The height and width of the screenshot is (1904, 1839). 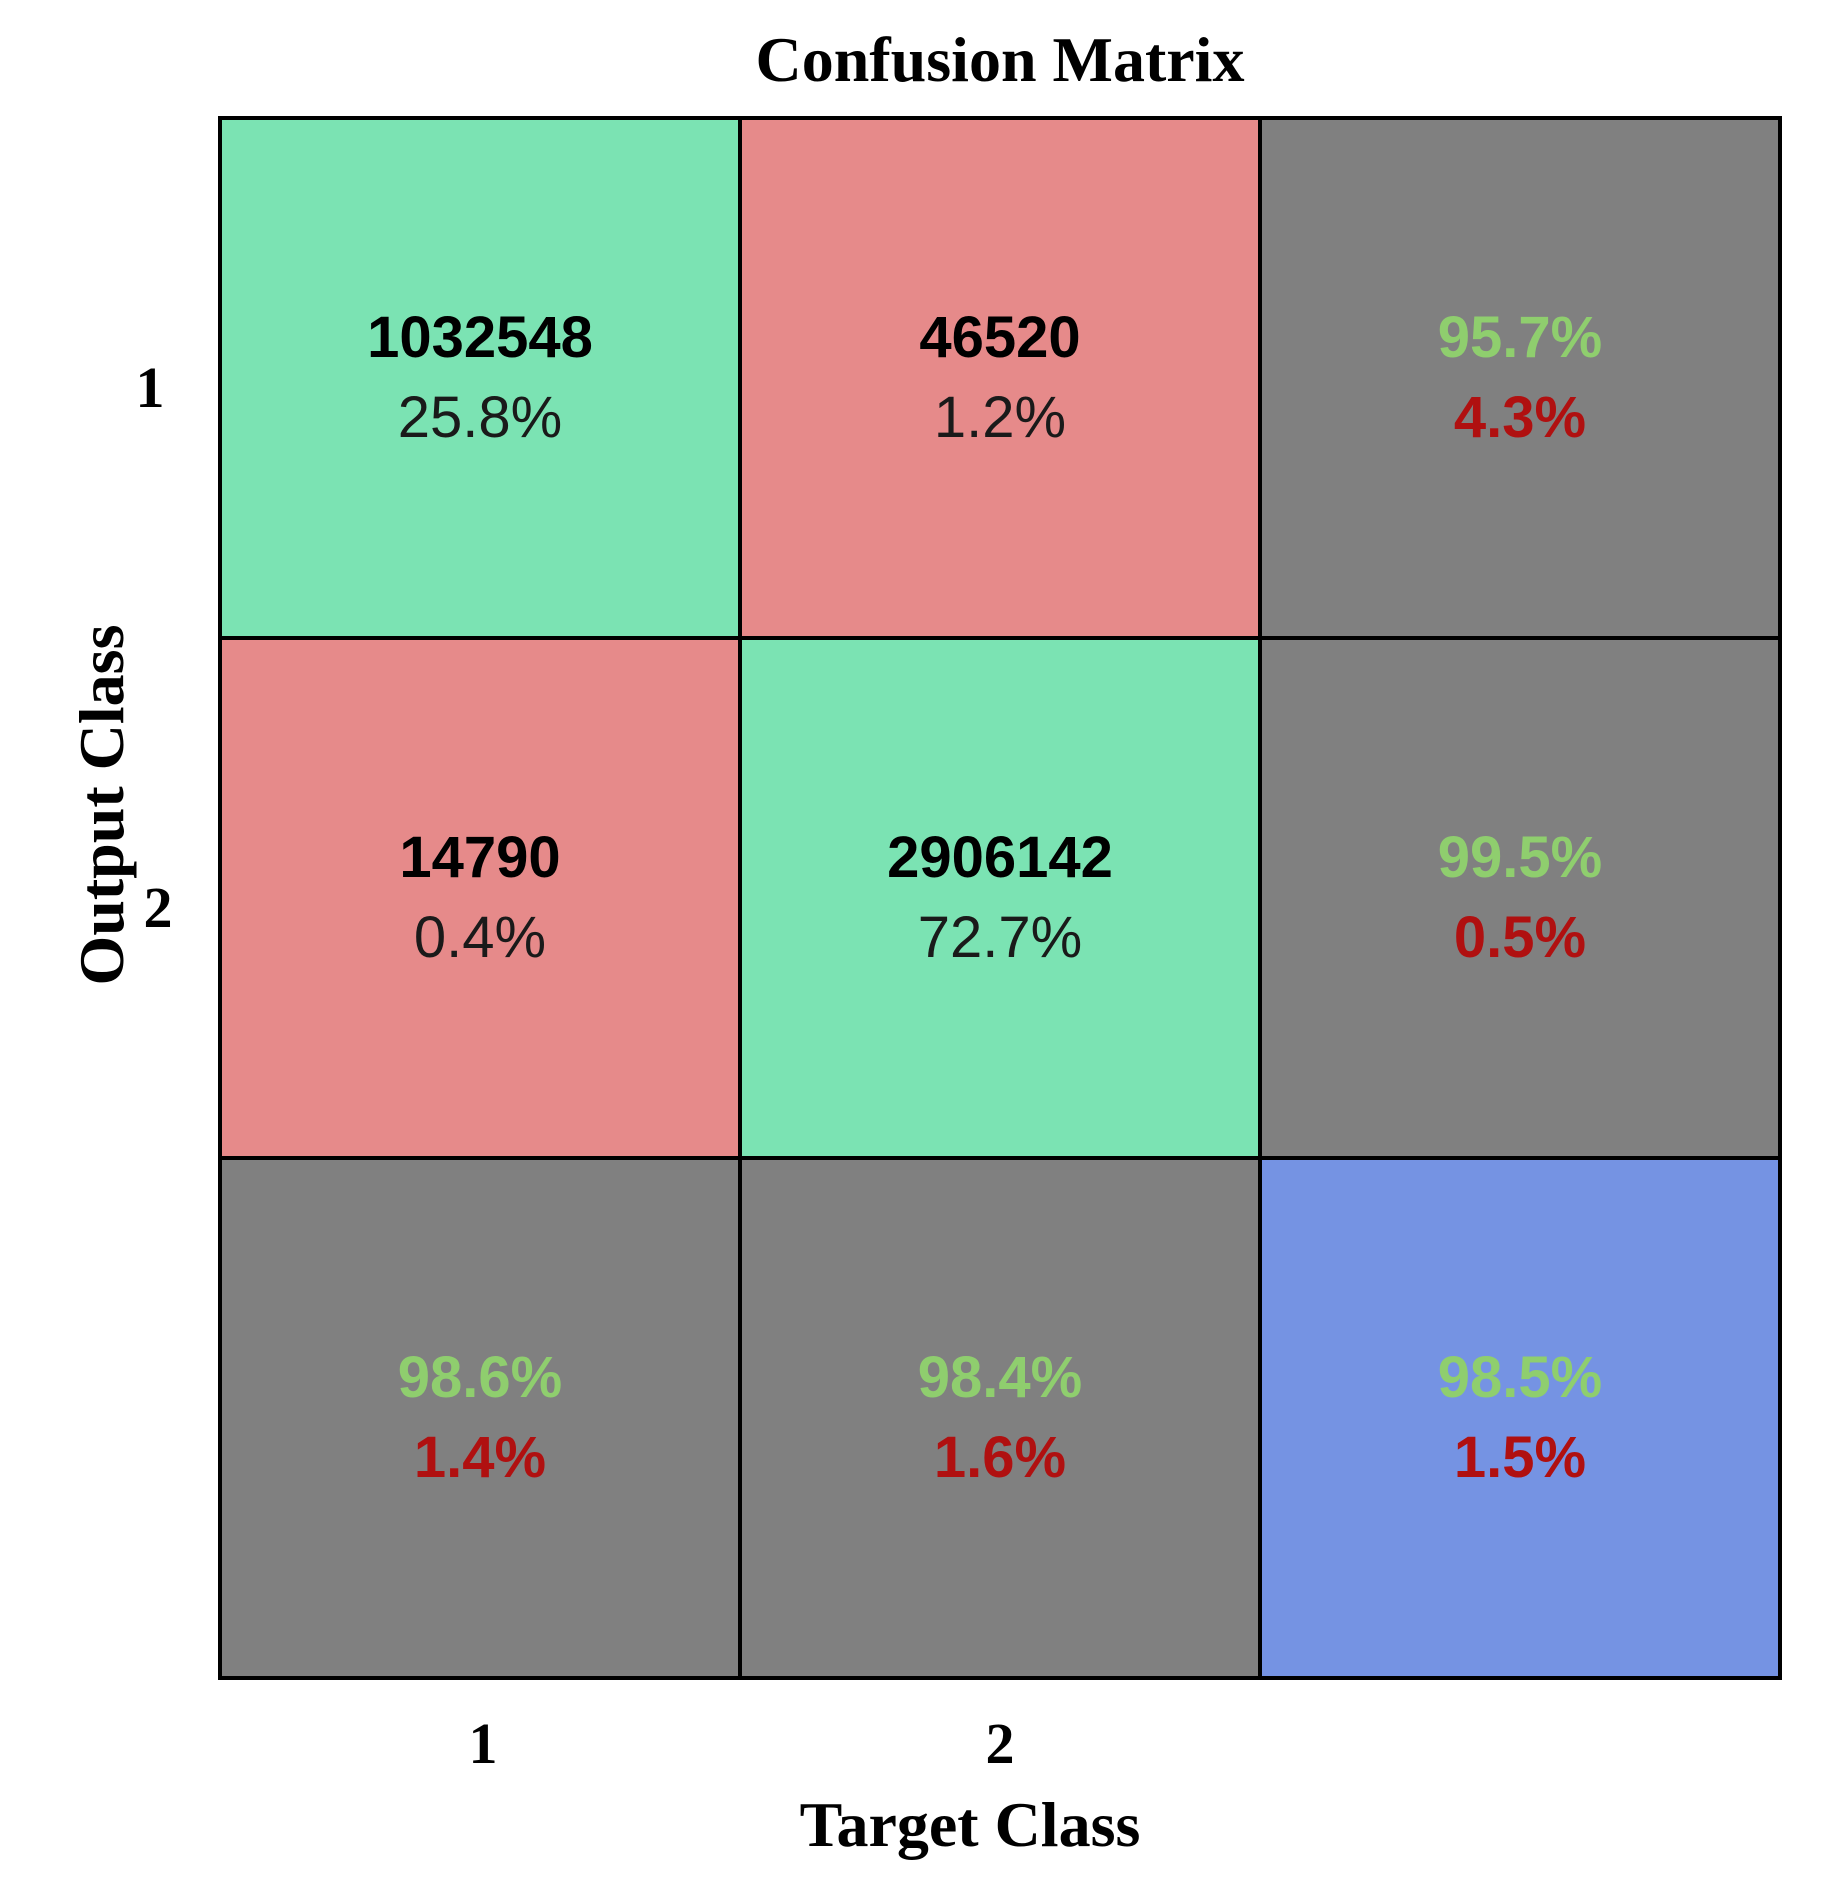 What do you see at coordinates (1000, 857) in the screenshot?
I see `cell-count: 2906142` at bounding box center [1000, 857].